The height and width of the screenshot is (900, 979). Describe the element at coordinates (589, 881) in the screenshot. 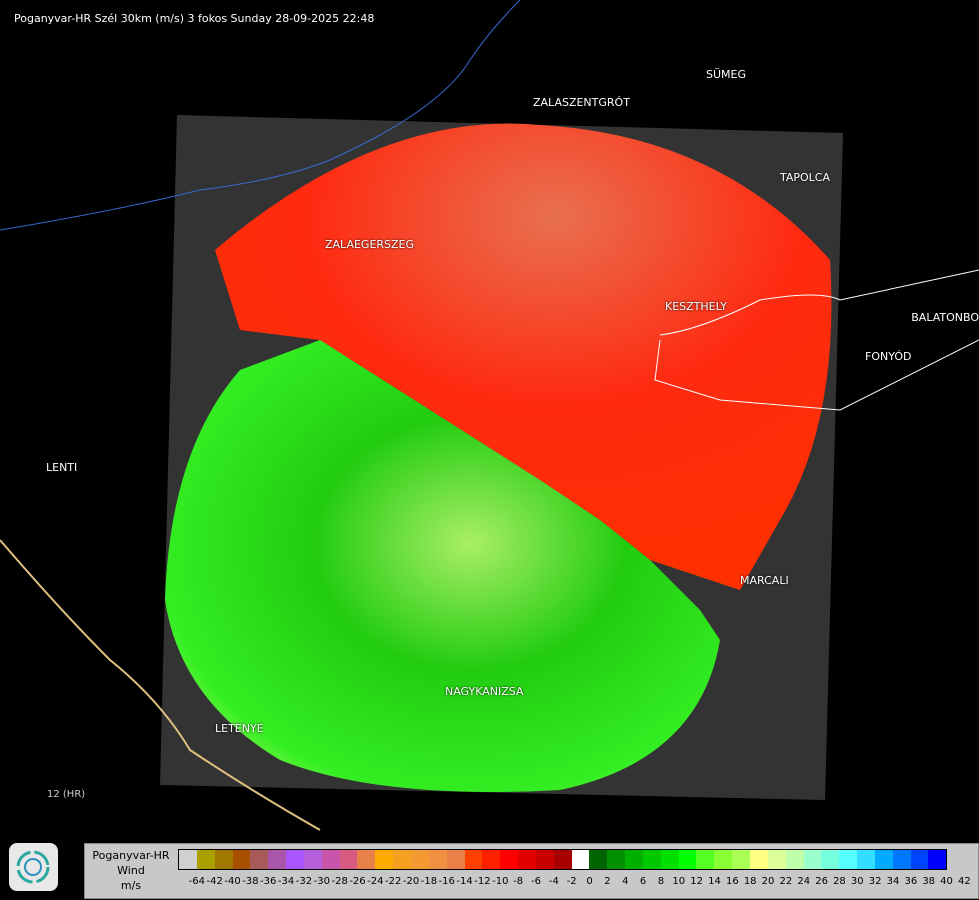

I see `legend-tick-label: 0` at that location.